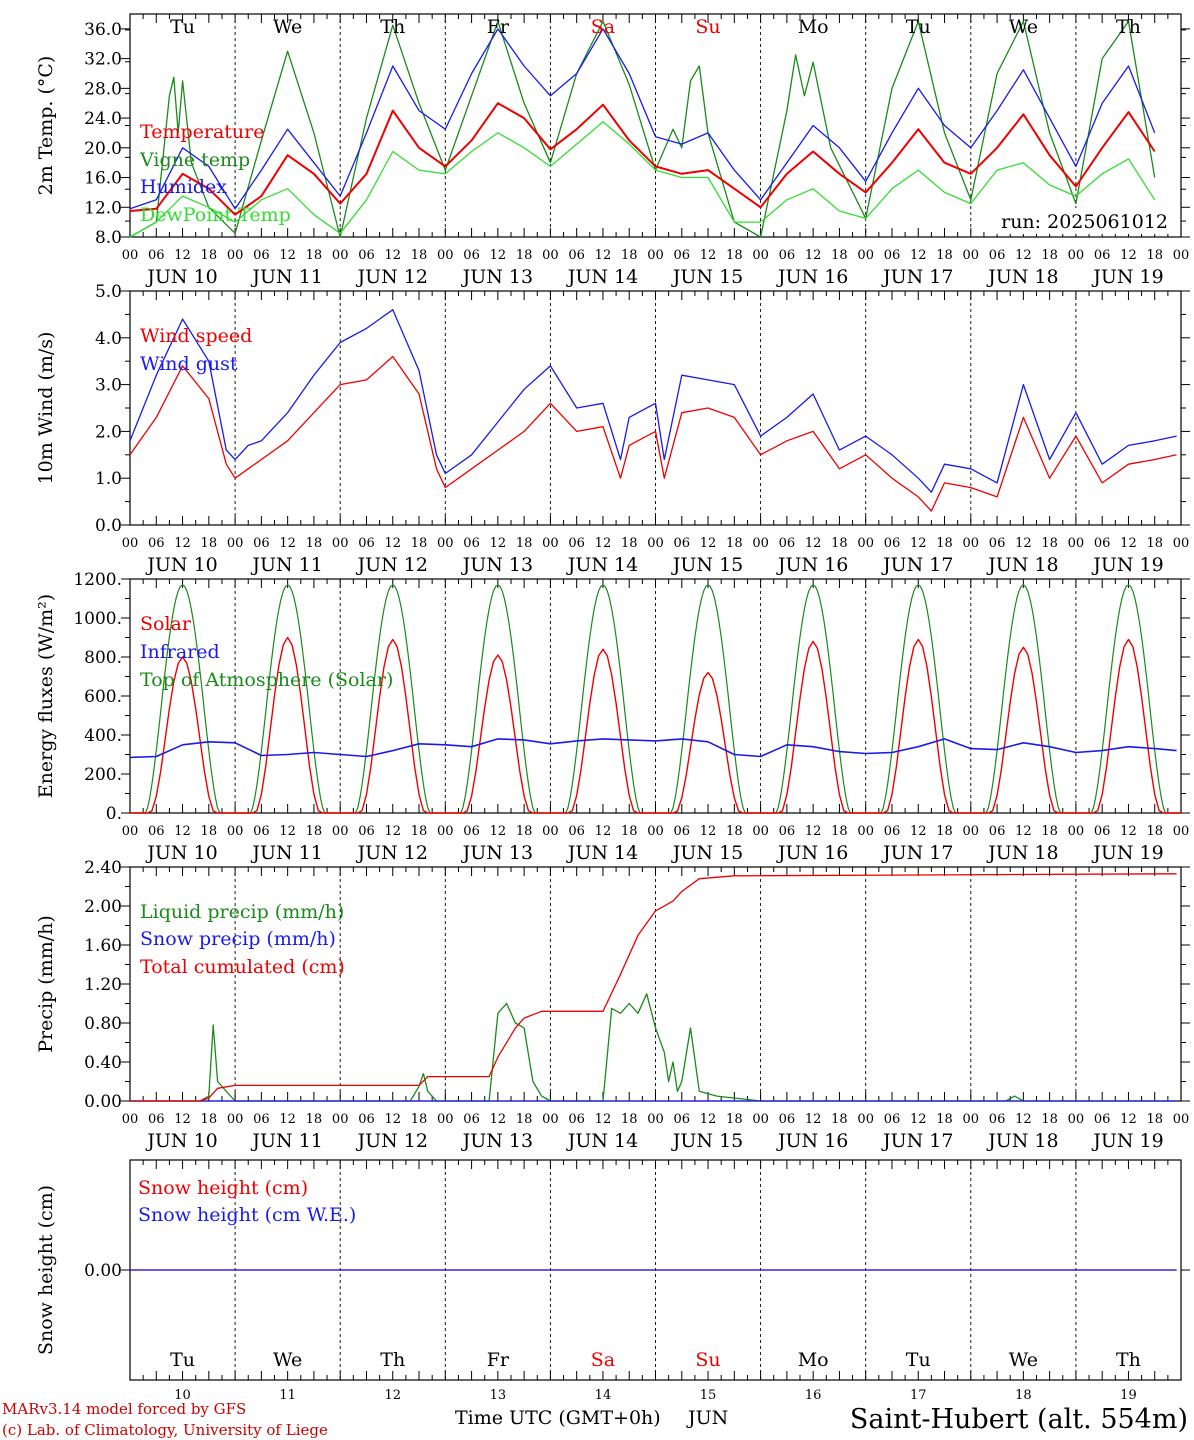  I want to click on day-label-top: We, so click(1023, 27).